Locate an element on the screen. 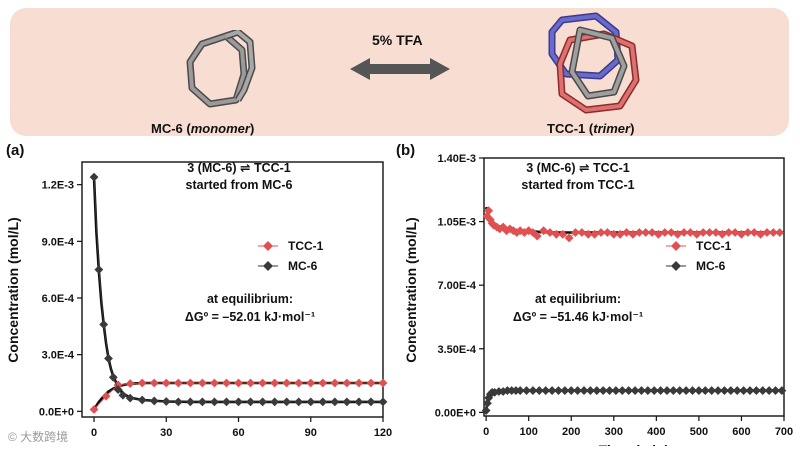 Image resolution: width=800 pixels, height=452 pixels. mc6-molecule-icon is located at coordinates (221, 69).